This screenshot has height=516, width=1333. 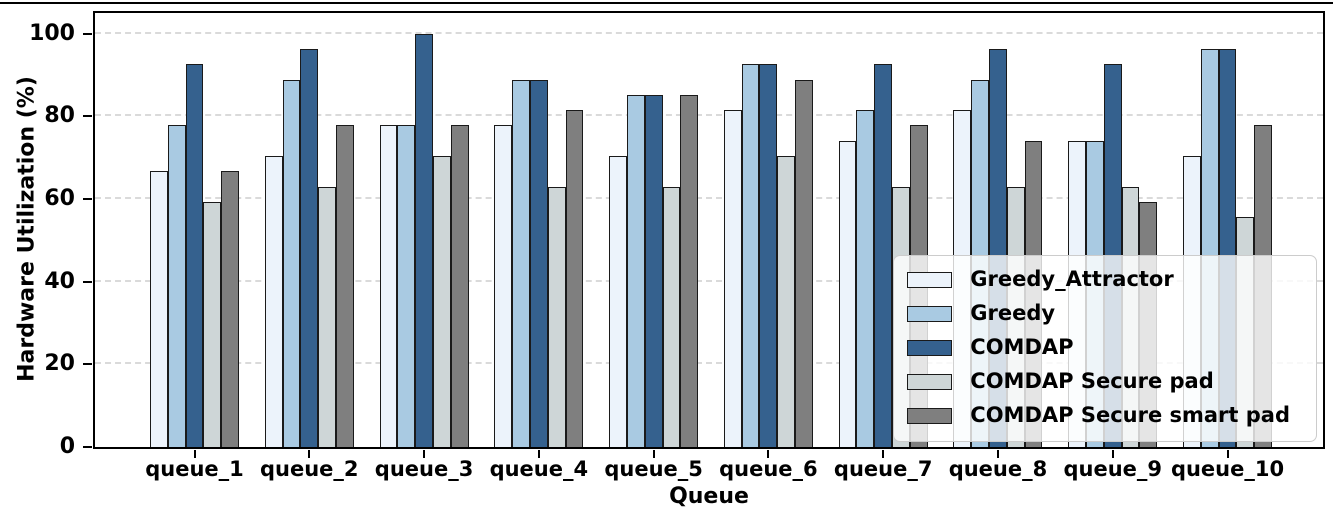 What do you see at coordinates (27, 229) in the screenshot?
I see `y-axis-label: Hardware Utilization (%)` at bounding box center [27, 229].